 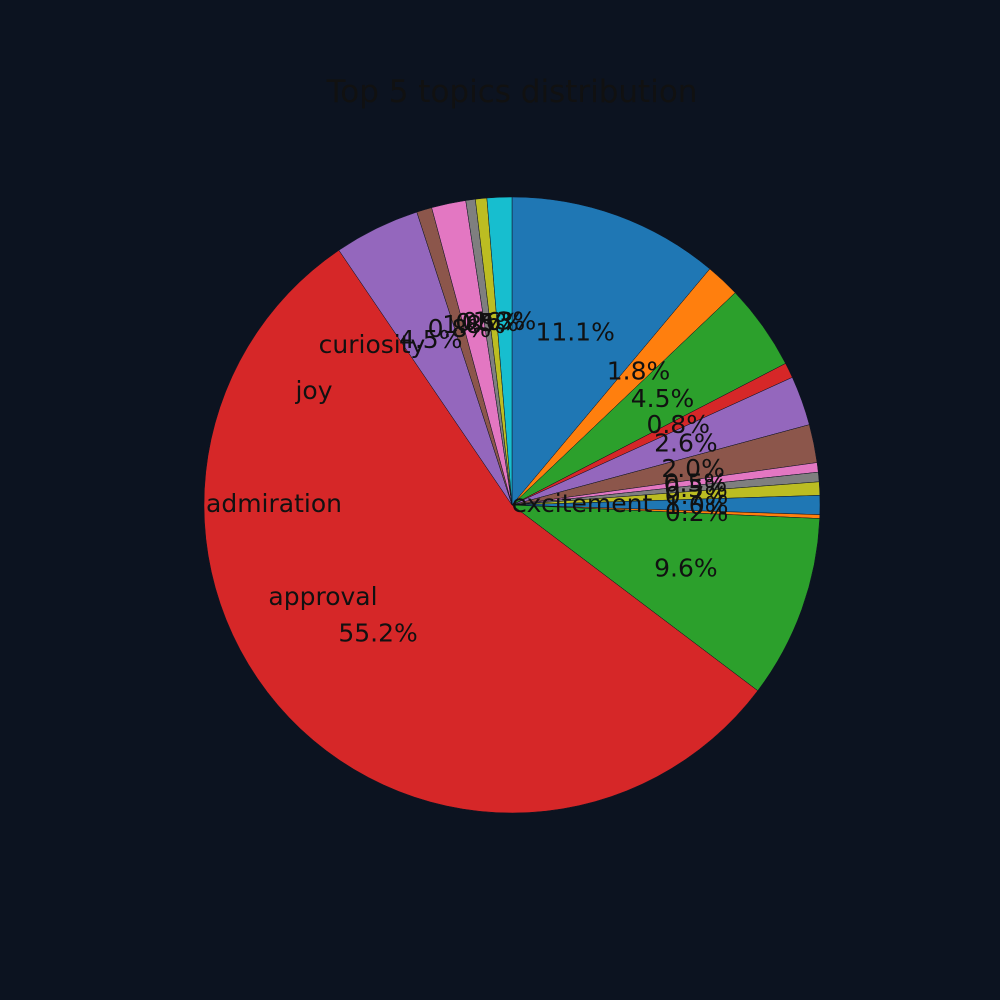 I want to click on slice-percent-label-5: 2.0%, so click(x=693, y=468).